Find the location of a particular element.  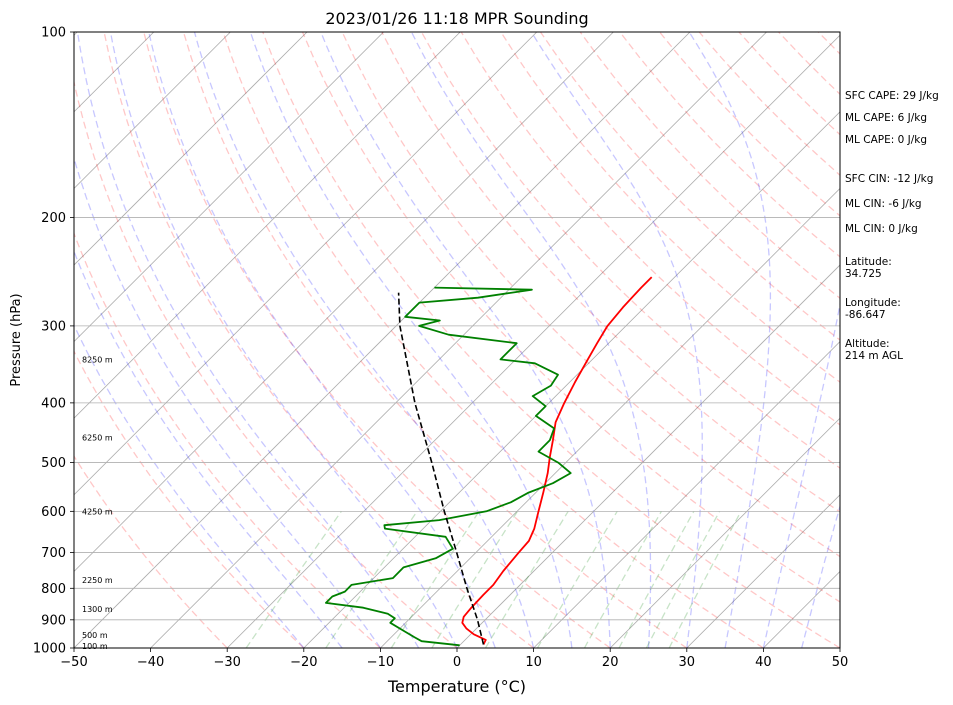

x-tick-label: 20 is located at coordinates (610, 662).